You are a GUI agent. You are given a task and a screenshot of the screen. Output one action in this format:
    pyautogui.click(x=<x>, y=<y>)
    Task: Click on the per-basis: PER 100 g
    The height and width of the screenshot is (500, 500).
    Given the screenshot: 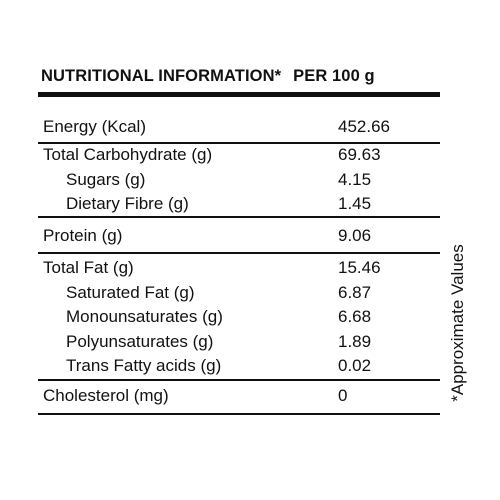 What is the action you would take?
    pyautogui.click(x=334, y=76)
    